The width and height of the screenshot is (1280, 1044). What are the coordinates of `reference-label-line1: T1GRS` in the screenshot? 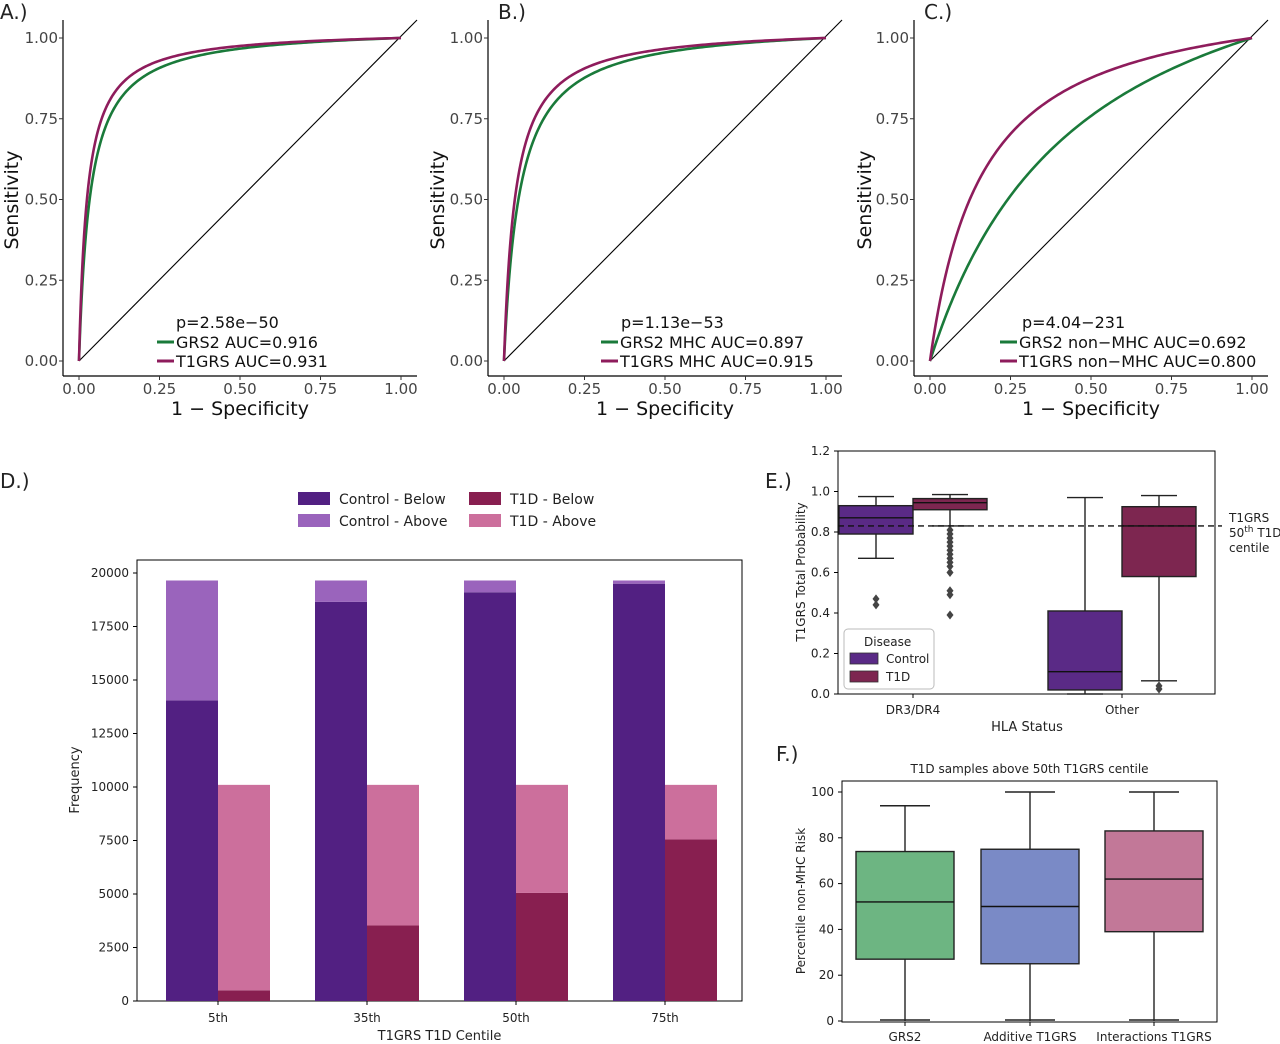 It's located at (1248, 518).